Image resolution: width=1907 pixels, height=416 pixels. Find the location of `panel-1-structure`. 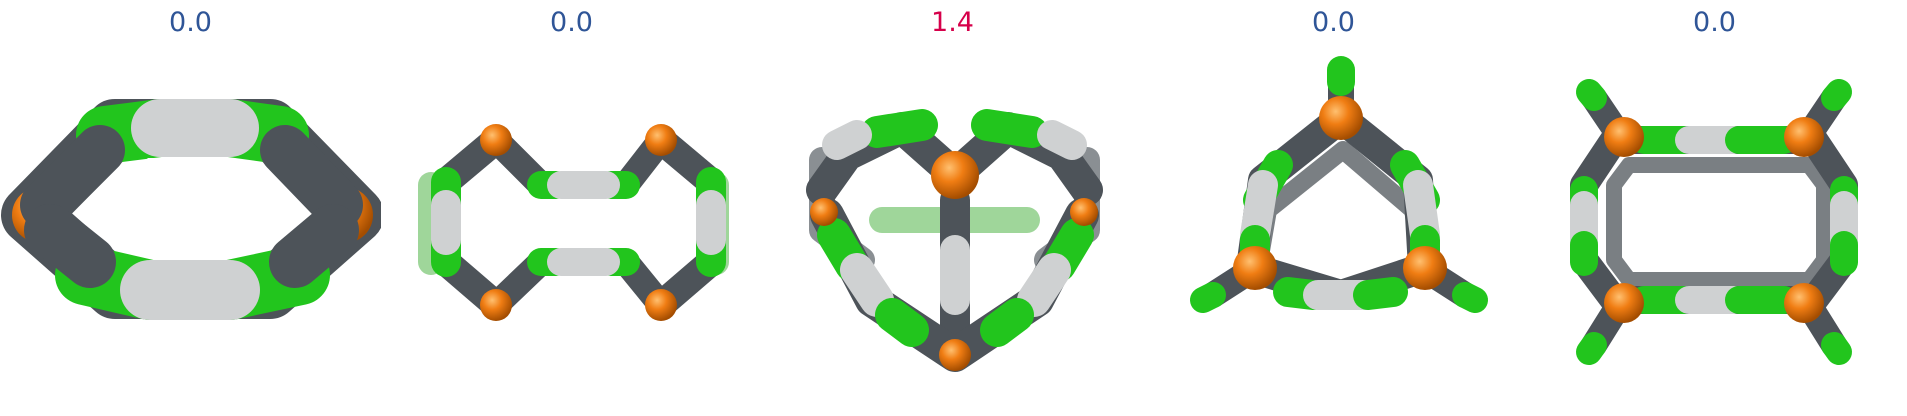

panel-1-structure is located at coordinates (191, 209).